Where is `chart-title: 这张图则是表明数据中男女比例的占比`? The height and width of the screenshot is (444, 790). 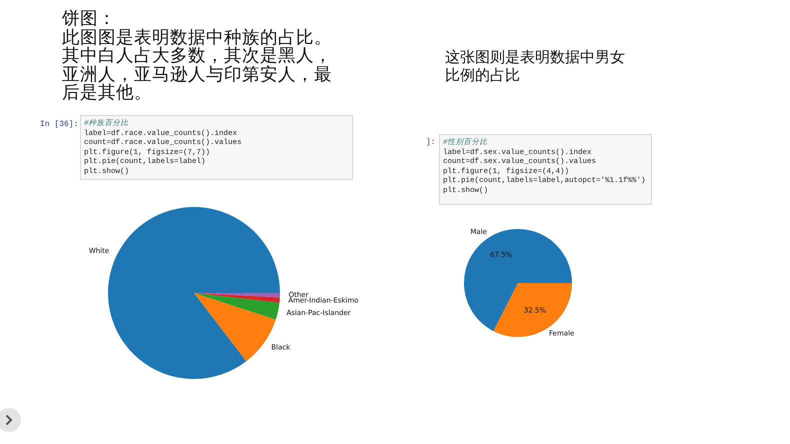
chart-title: 这张图则是表明数据中男女比例的占比 is located at coordinates (535, 66).